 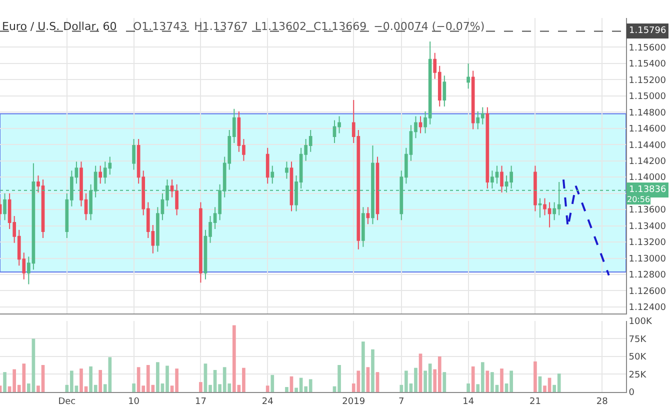 I want to click on ref-line-label: 1.13836, so click(x=647, y=190).